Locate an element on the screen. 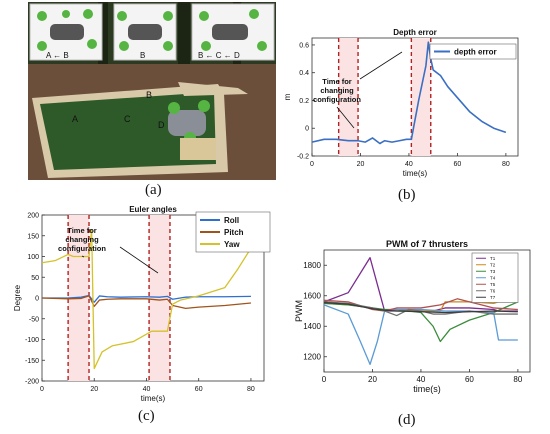 The image size is (550, 434). legend-label: Yaw is located at coordinates (232, 244).